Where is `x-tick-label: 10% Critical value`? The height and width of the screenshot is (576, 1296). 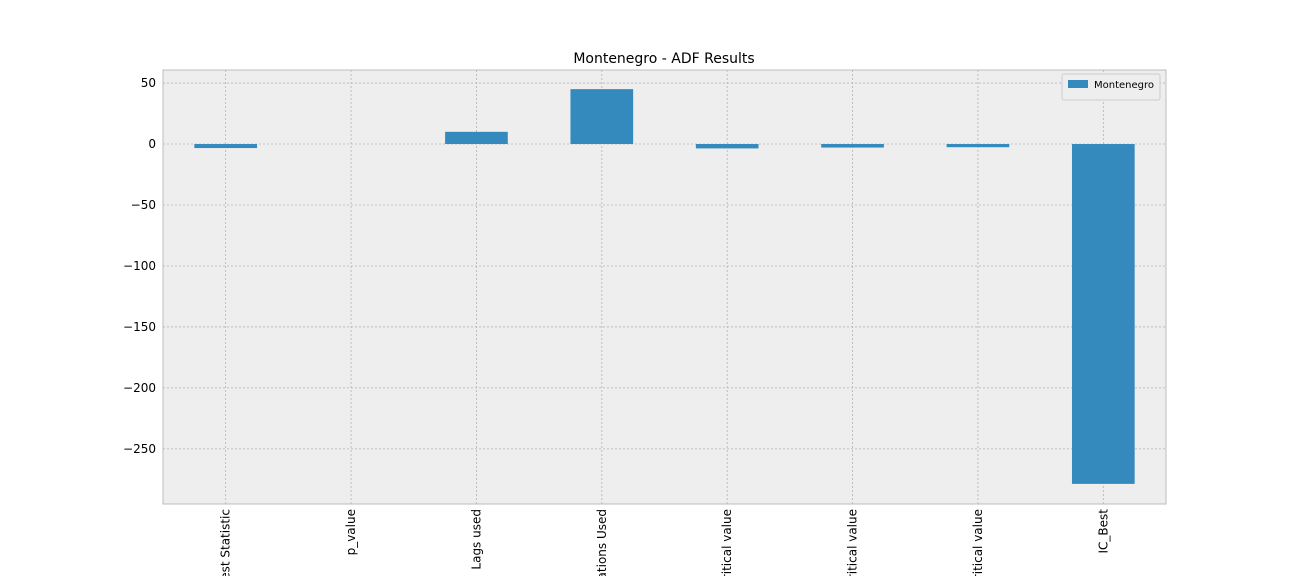 x-tick-label: 10% Critical value is located at coordinates (978, 542).